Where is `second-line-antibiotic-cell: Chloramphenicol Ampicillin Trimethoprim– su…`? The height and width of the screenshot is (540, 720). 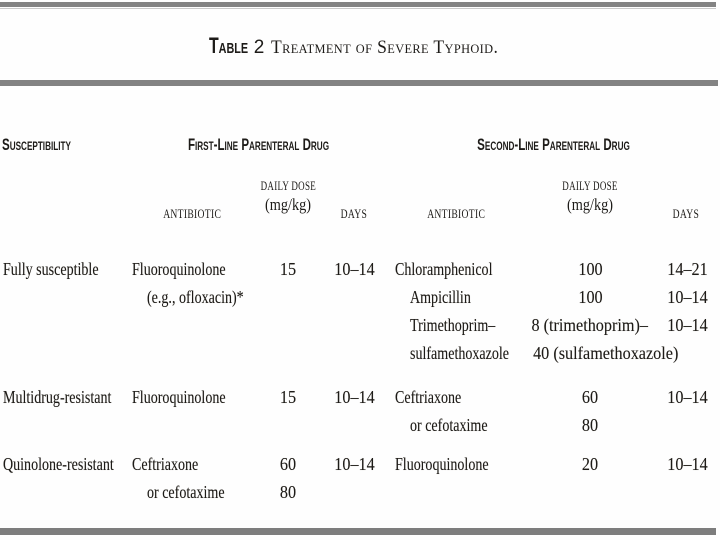 second-line-antibiotic-cell: Chloramphenicol Ampicillin Trimethoprim– su… is located at coordinates (456, 311).